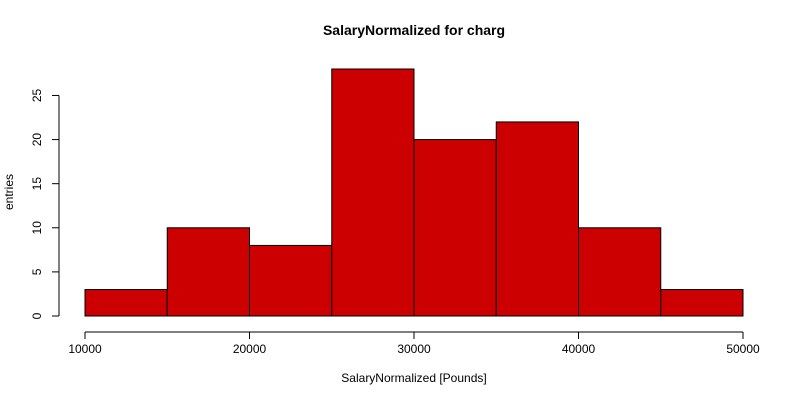 The height and width of the screenshot is (400, 800). What do you see at coordinates (37, 140) in the screenshot?
I see `y-tick-label: 20` at bounding box center [37, 140].